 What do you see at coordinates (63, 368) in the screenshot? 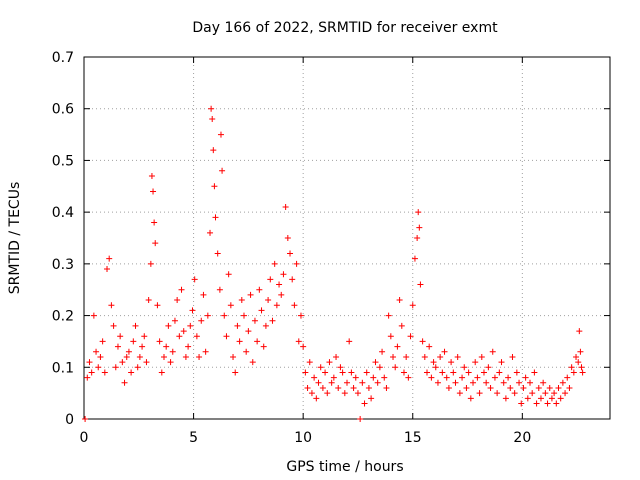
I see `y-tick-label: 0.1` at bounding box center [63, 368].